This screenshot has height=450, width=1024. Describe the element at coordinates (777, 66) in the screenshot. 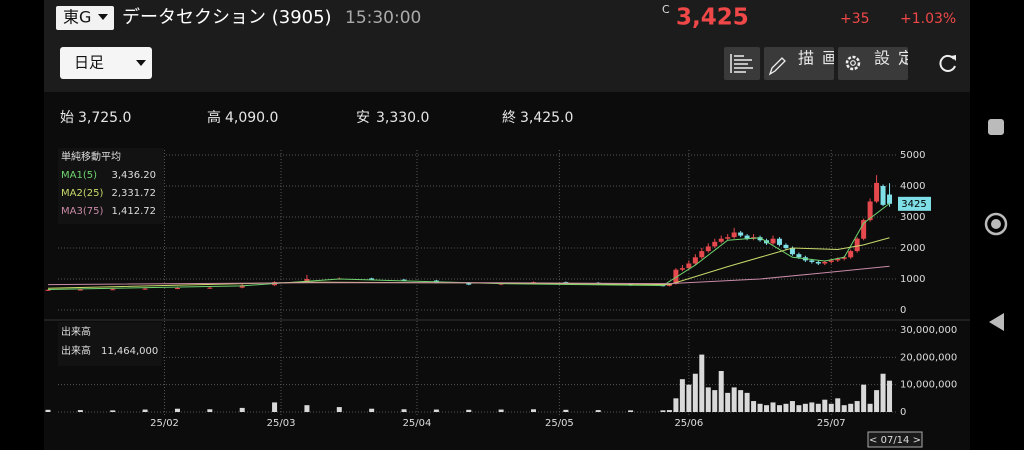

I see `pencil-icon` at that location.